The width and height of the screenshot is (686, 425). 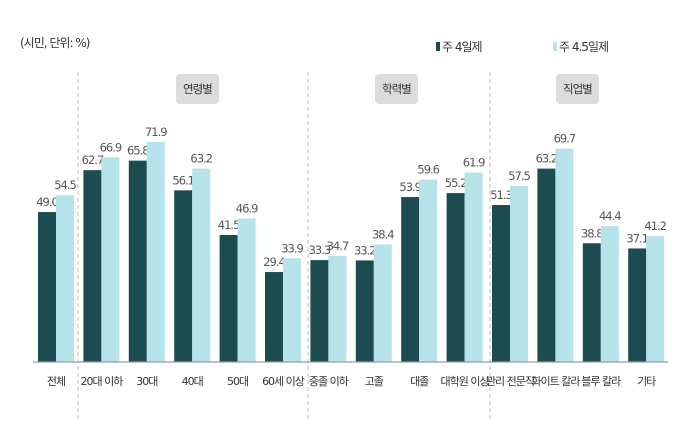 What do you see at coordinates (229, 225) in the screenshot?
I see `data-label: 41.5` at bounding box center [229, 225].